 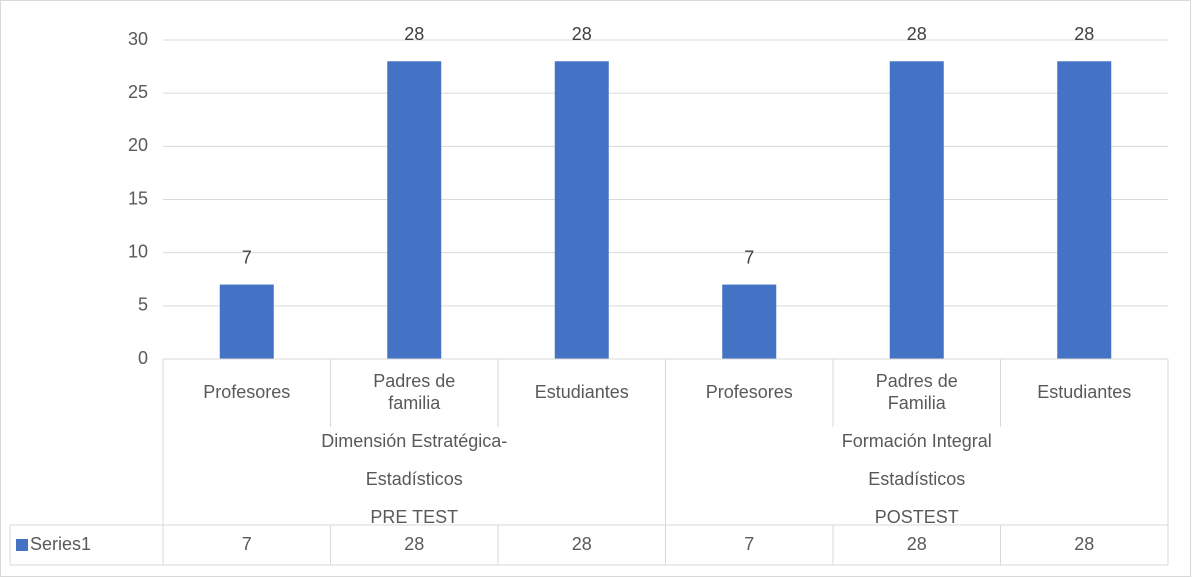 What do you see at coordinates (138, 251) in the screenshot?
I see `y-tick-label: 10` at bounding box center [138, 251].